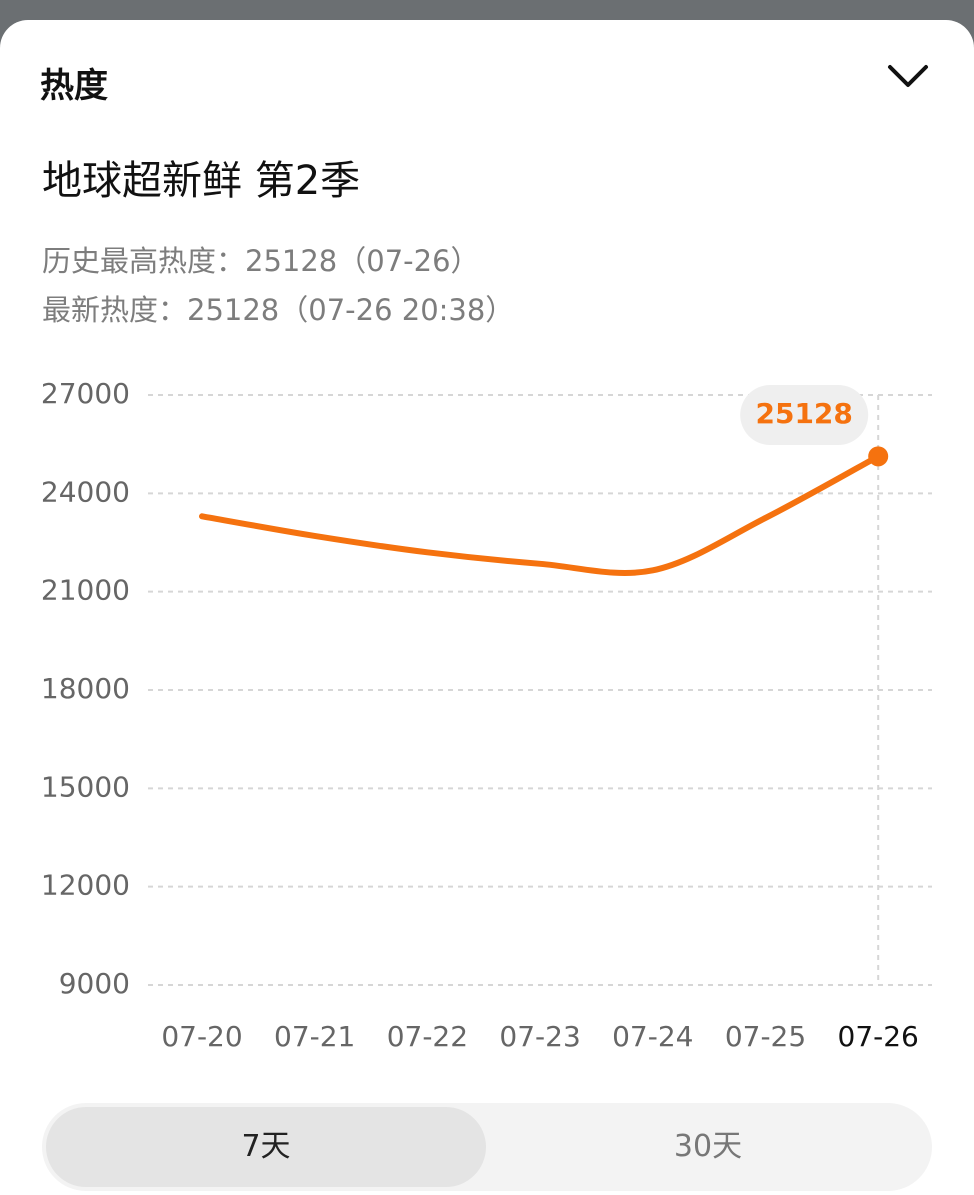 The height and width of the screenshot is (1195, 974). What do you see at coordinates (708, 1146) in the screenshot?
I see `tab: 30天` at bounding box center [708, 1146].